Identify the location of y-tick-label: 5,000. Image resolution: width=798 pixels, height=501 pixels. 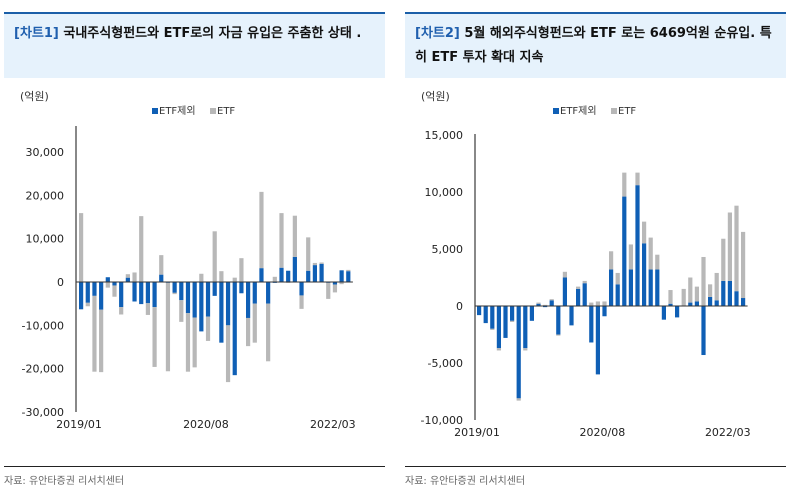
(448, 249).